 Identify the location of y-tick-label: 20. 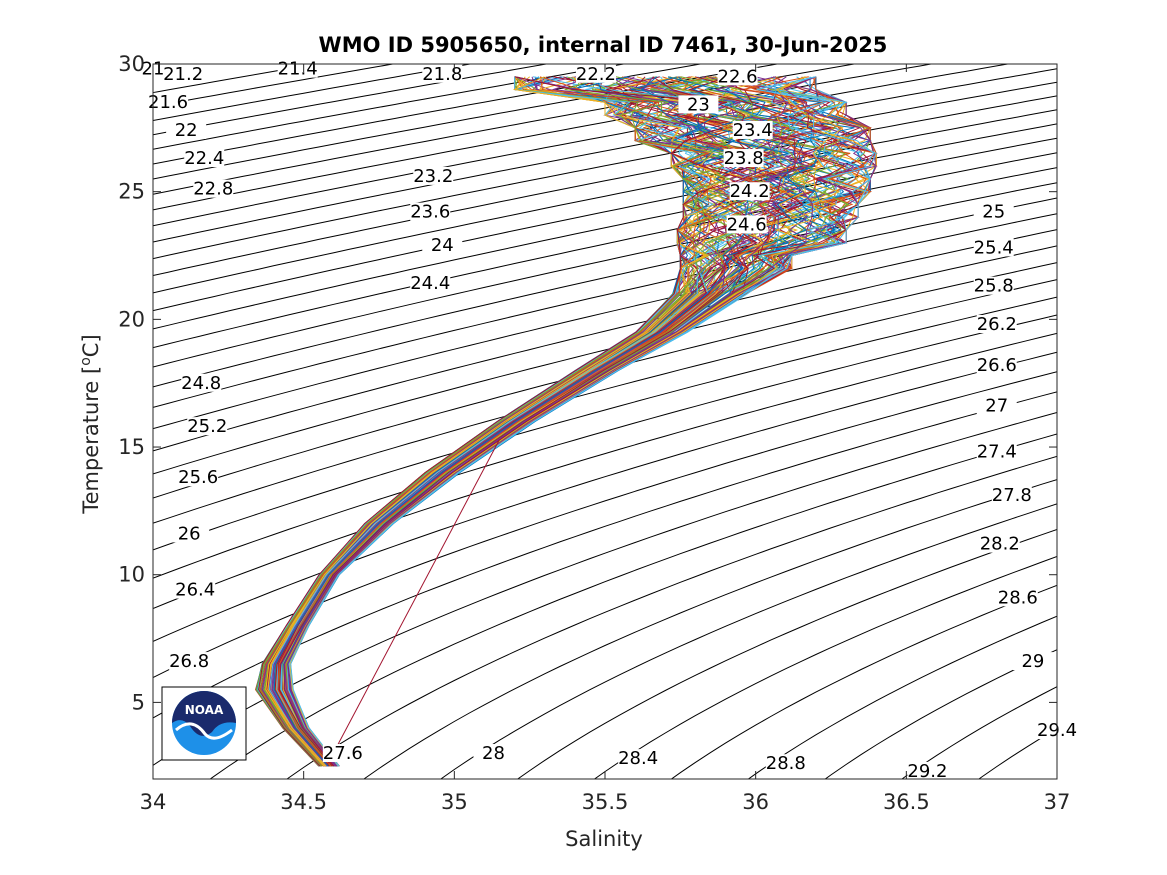
(131, 319).